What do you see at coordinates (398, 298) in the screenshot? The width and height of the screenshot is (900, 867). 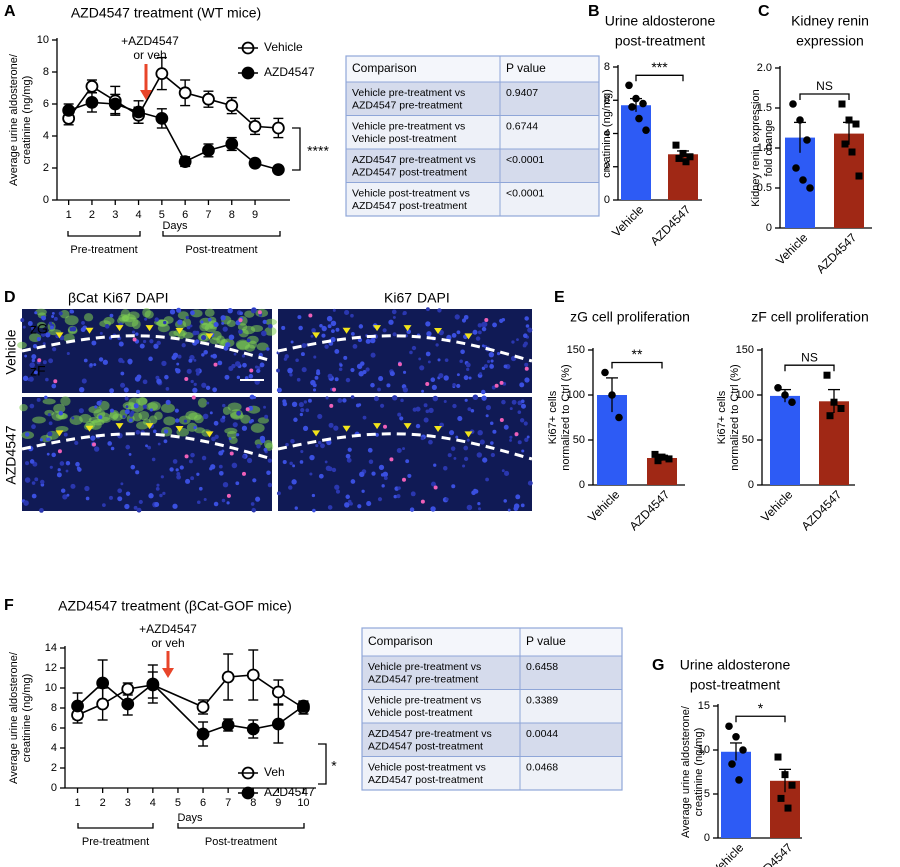 I see `stain-label: Ki67` at bounding box center [398, 298].